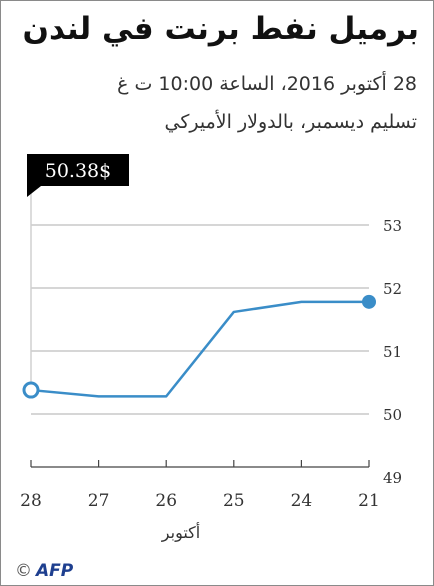 The height and width of the screenshot is (586, 434). I want to click on chart-subtitle-delivery: تسليم ديسمبر، بالدولار الأميركي, so click(290, 122).